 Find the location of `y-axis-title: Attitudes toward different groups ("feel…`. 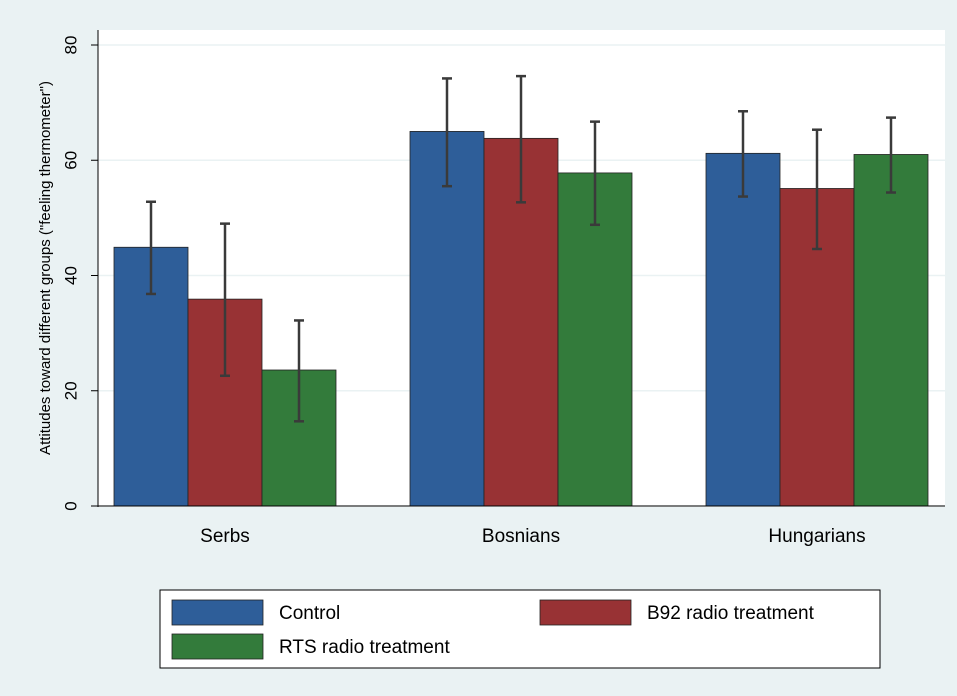

y-axis-title: Attitudes toward different groups ("feel… is located at coordinates (45, 268).